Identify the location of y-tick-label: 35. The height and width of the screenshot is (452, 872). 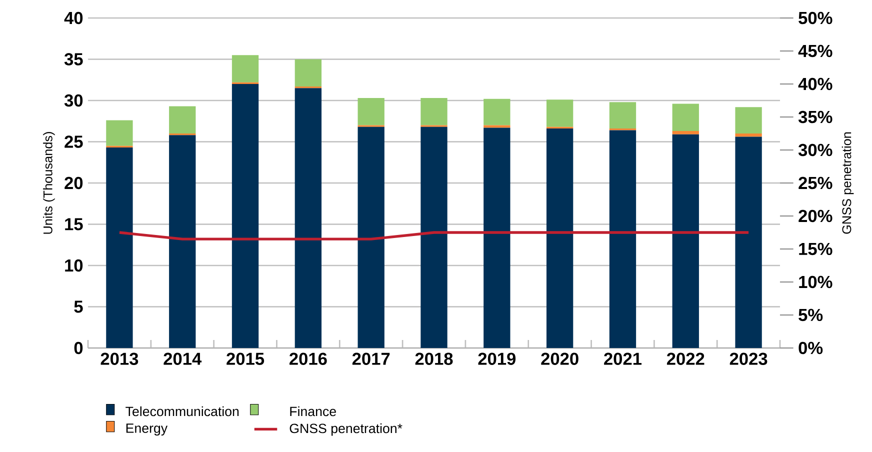
(73, 59).